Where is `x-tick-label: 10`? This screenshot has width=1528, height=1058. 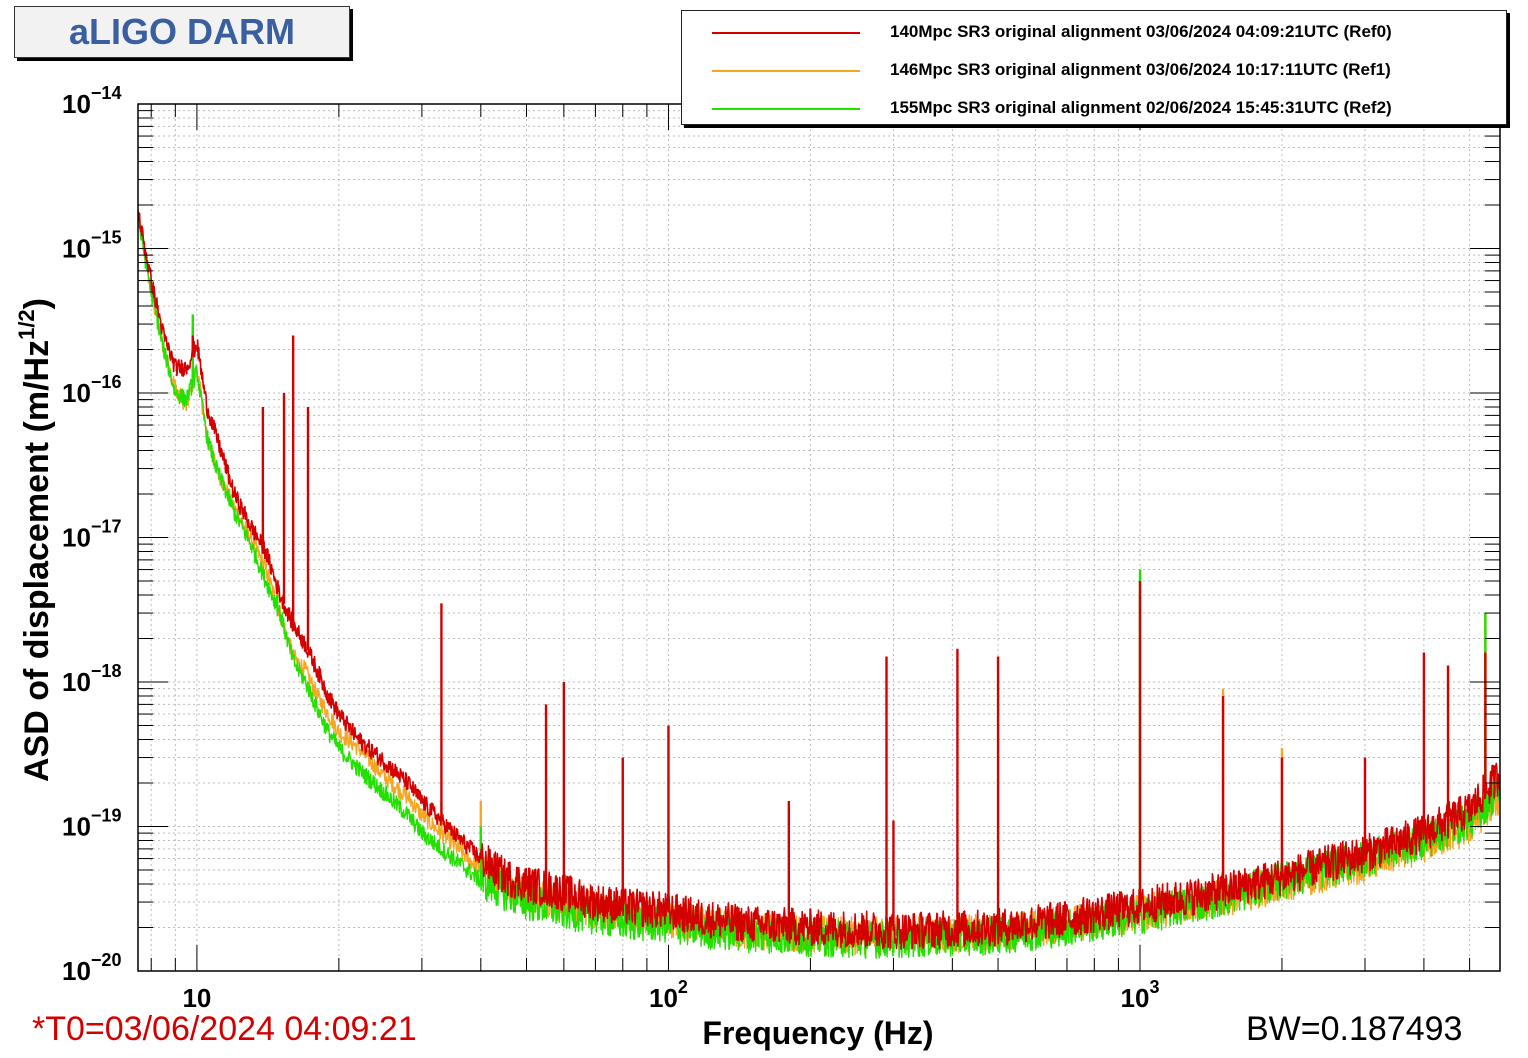
x-tick-label: 10 is located at coordinates (196, 998).